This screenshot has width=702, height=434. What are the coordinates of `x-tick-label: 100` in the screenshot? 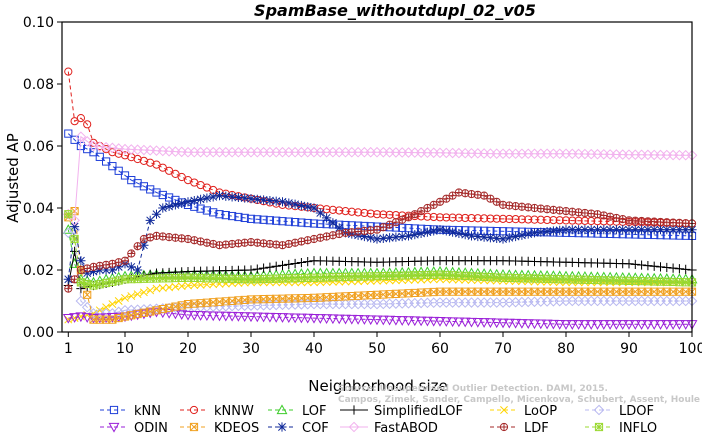 It's located at (690, 349).